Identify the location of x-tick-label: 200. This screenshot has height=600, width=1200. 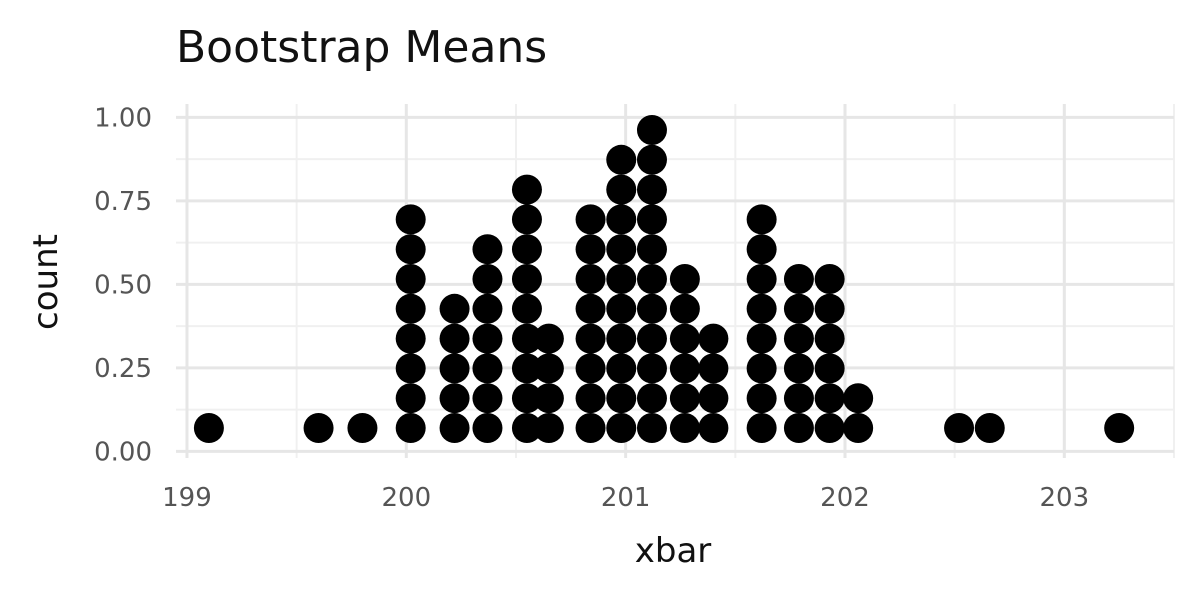
(406, 498).